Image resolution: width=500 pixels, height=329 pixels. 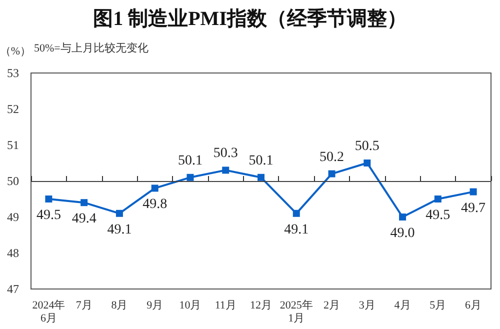 What do you see at coordinates (225, 154) in the screenshot?
I see `data-label: 50.3` at bounding box center [225, 154].